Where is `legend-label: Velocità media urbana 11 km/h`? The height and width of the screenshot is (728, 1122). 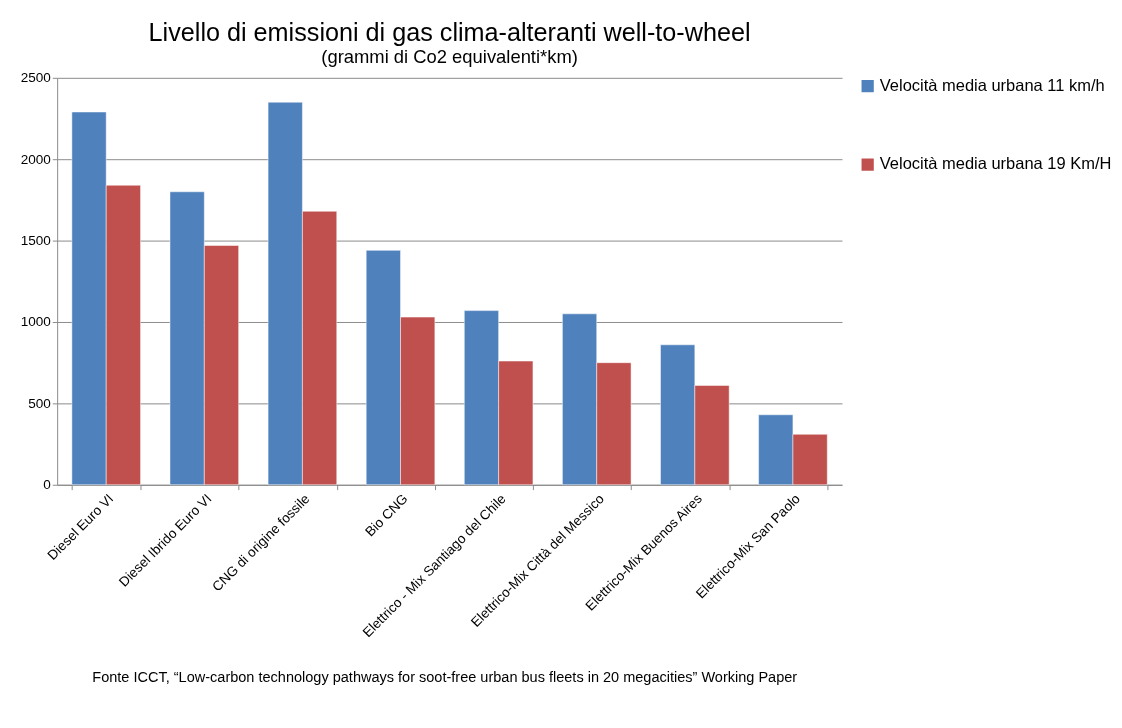
legend-label: Velocità media urbana 11 km/h is located at coordinates (992, 84).